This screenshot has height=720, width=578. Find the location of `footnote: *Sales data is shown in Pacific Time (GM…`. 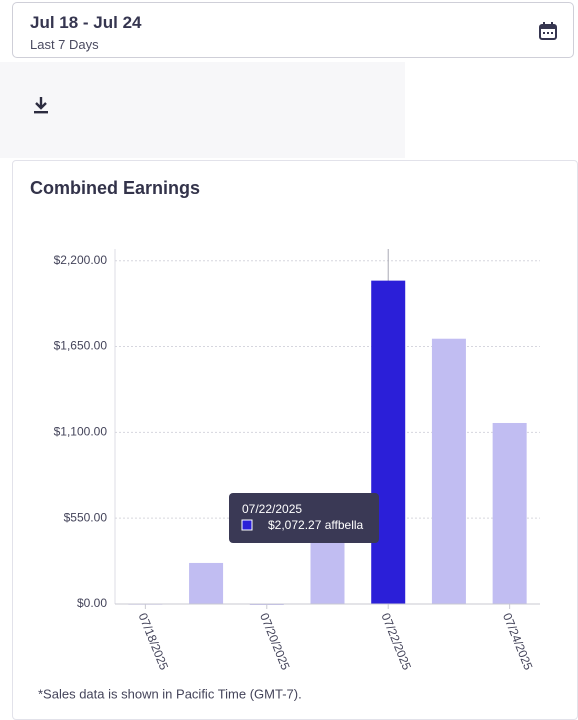

footnote: *Sales data is shown in Pacific Time (GM… is located at coordinates (170, 693).